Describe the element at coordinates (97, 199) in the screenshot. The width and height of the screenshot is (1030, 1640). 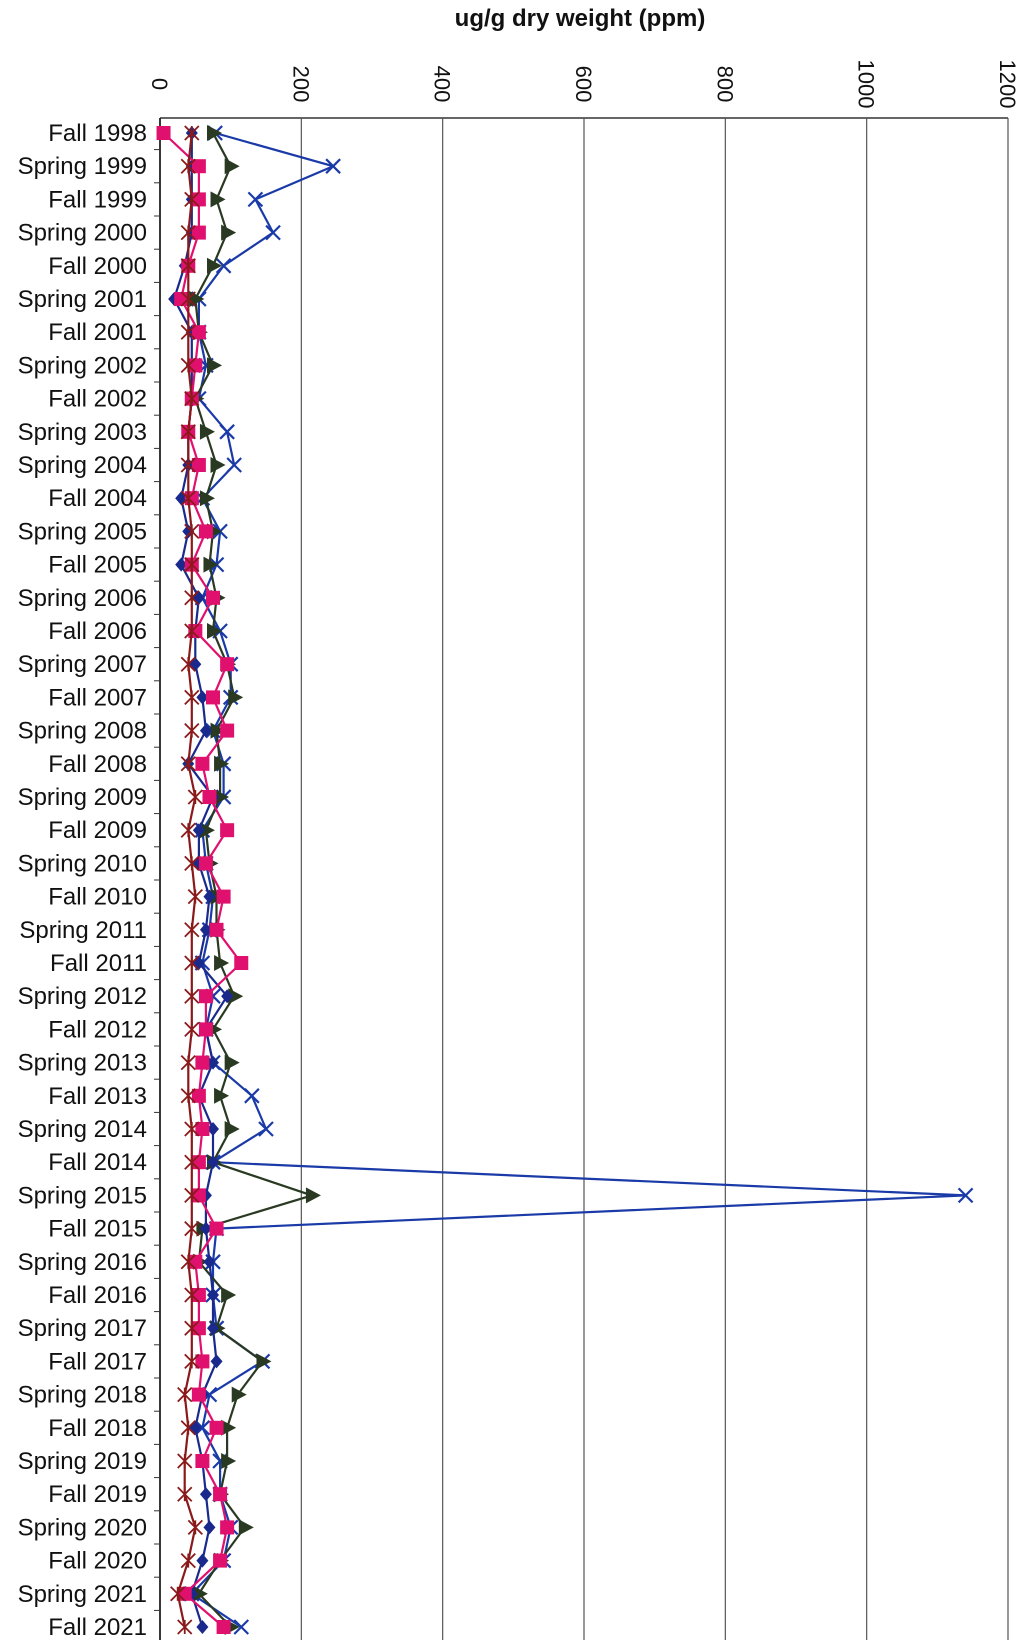
I see `category-label: Fall 1999` at that location.